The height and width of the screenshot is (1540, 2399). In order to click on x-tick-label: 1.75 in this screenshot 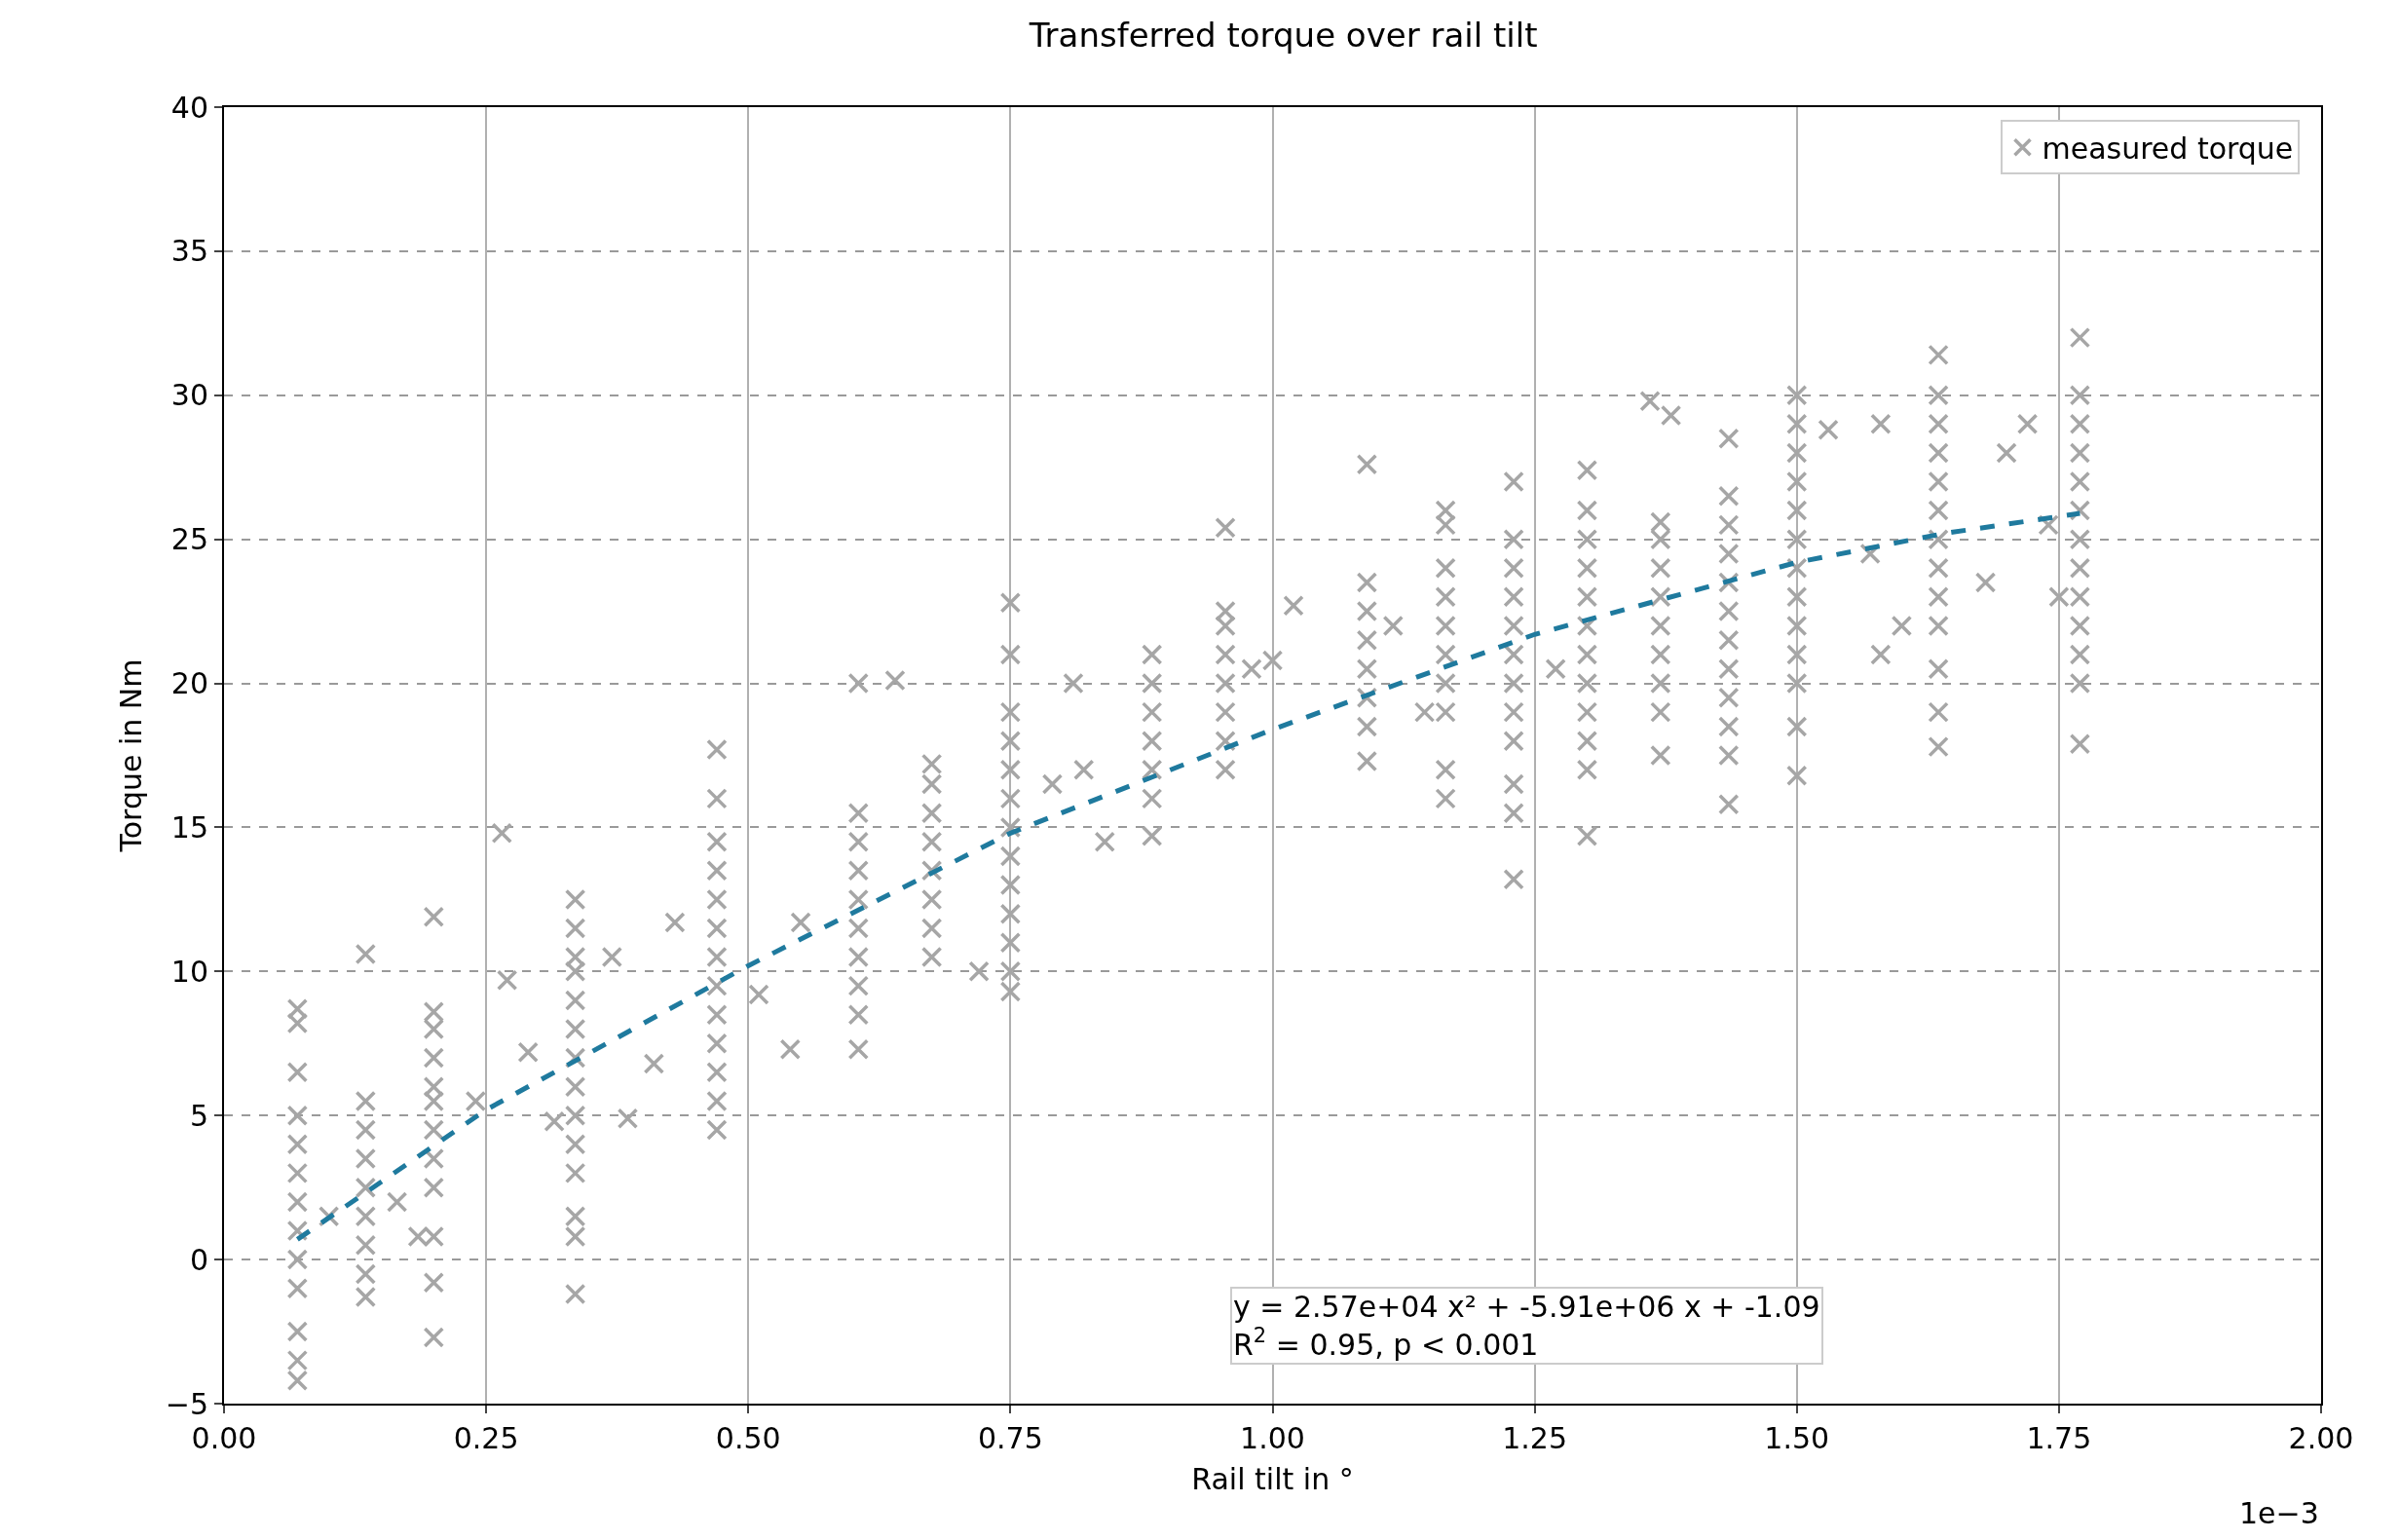, I will do `click(2059, 1438)`.